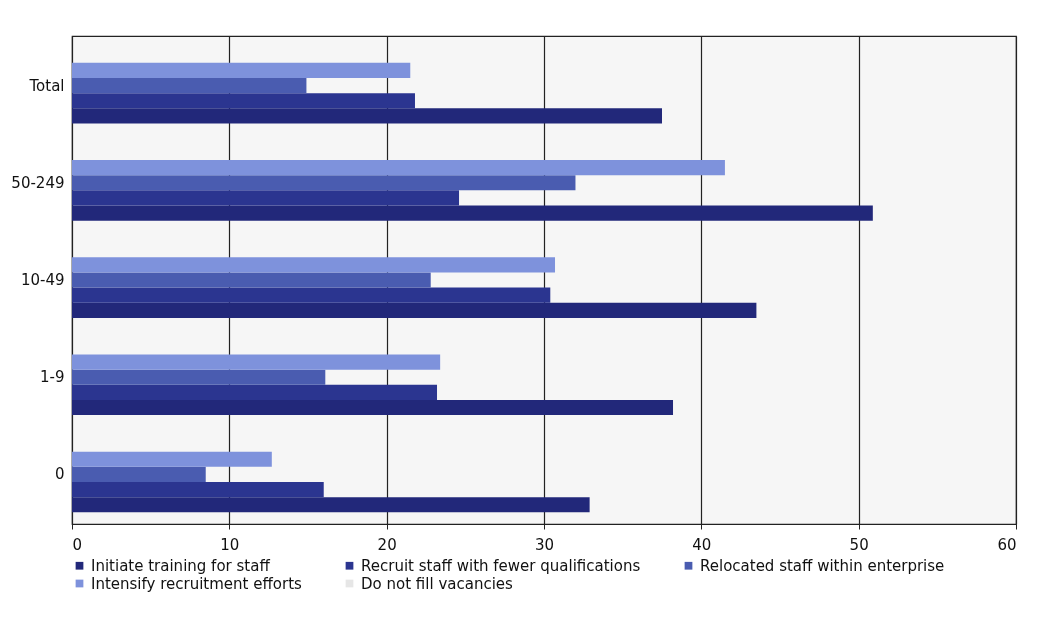 The width and height of the screenshot is (1040, 637). I want to click on y-tick-label: 10-49, so click(42, 280).